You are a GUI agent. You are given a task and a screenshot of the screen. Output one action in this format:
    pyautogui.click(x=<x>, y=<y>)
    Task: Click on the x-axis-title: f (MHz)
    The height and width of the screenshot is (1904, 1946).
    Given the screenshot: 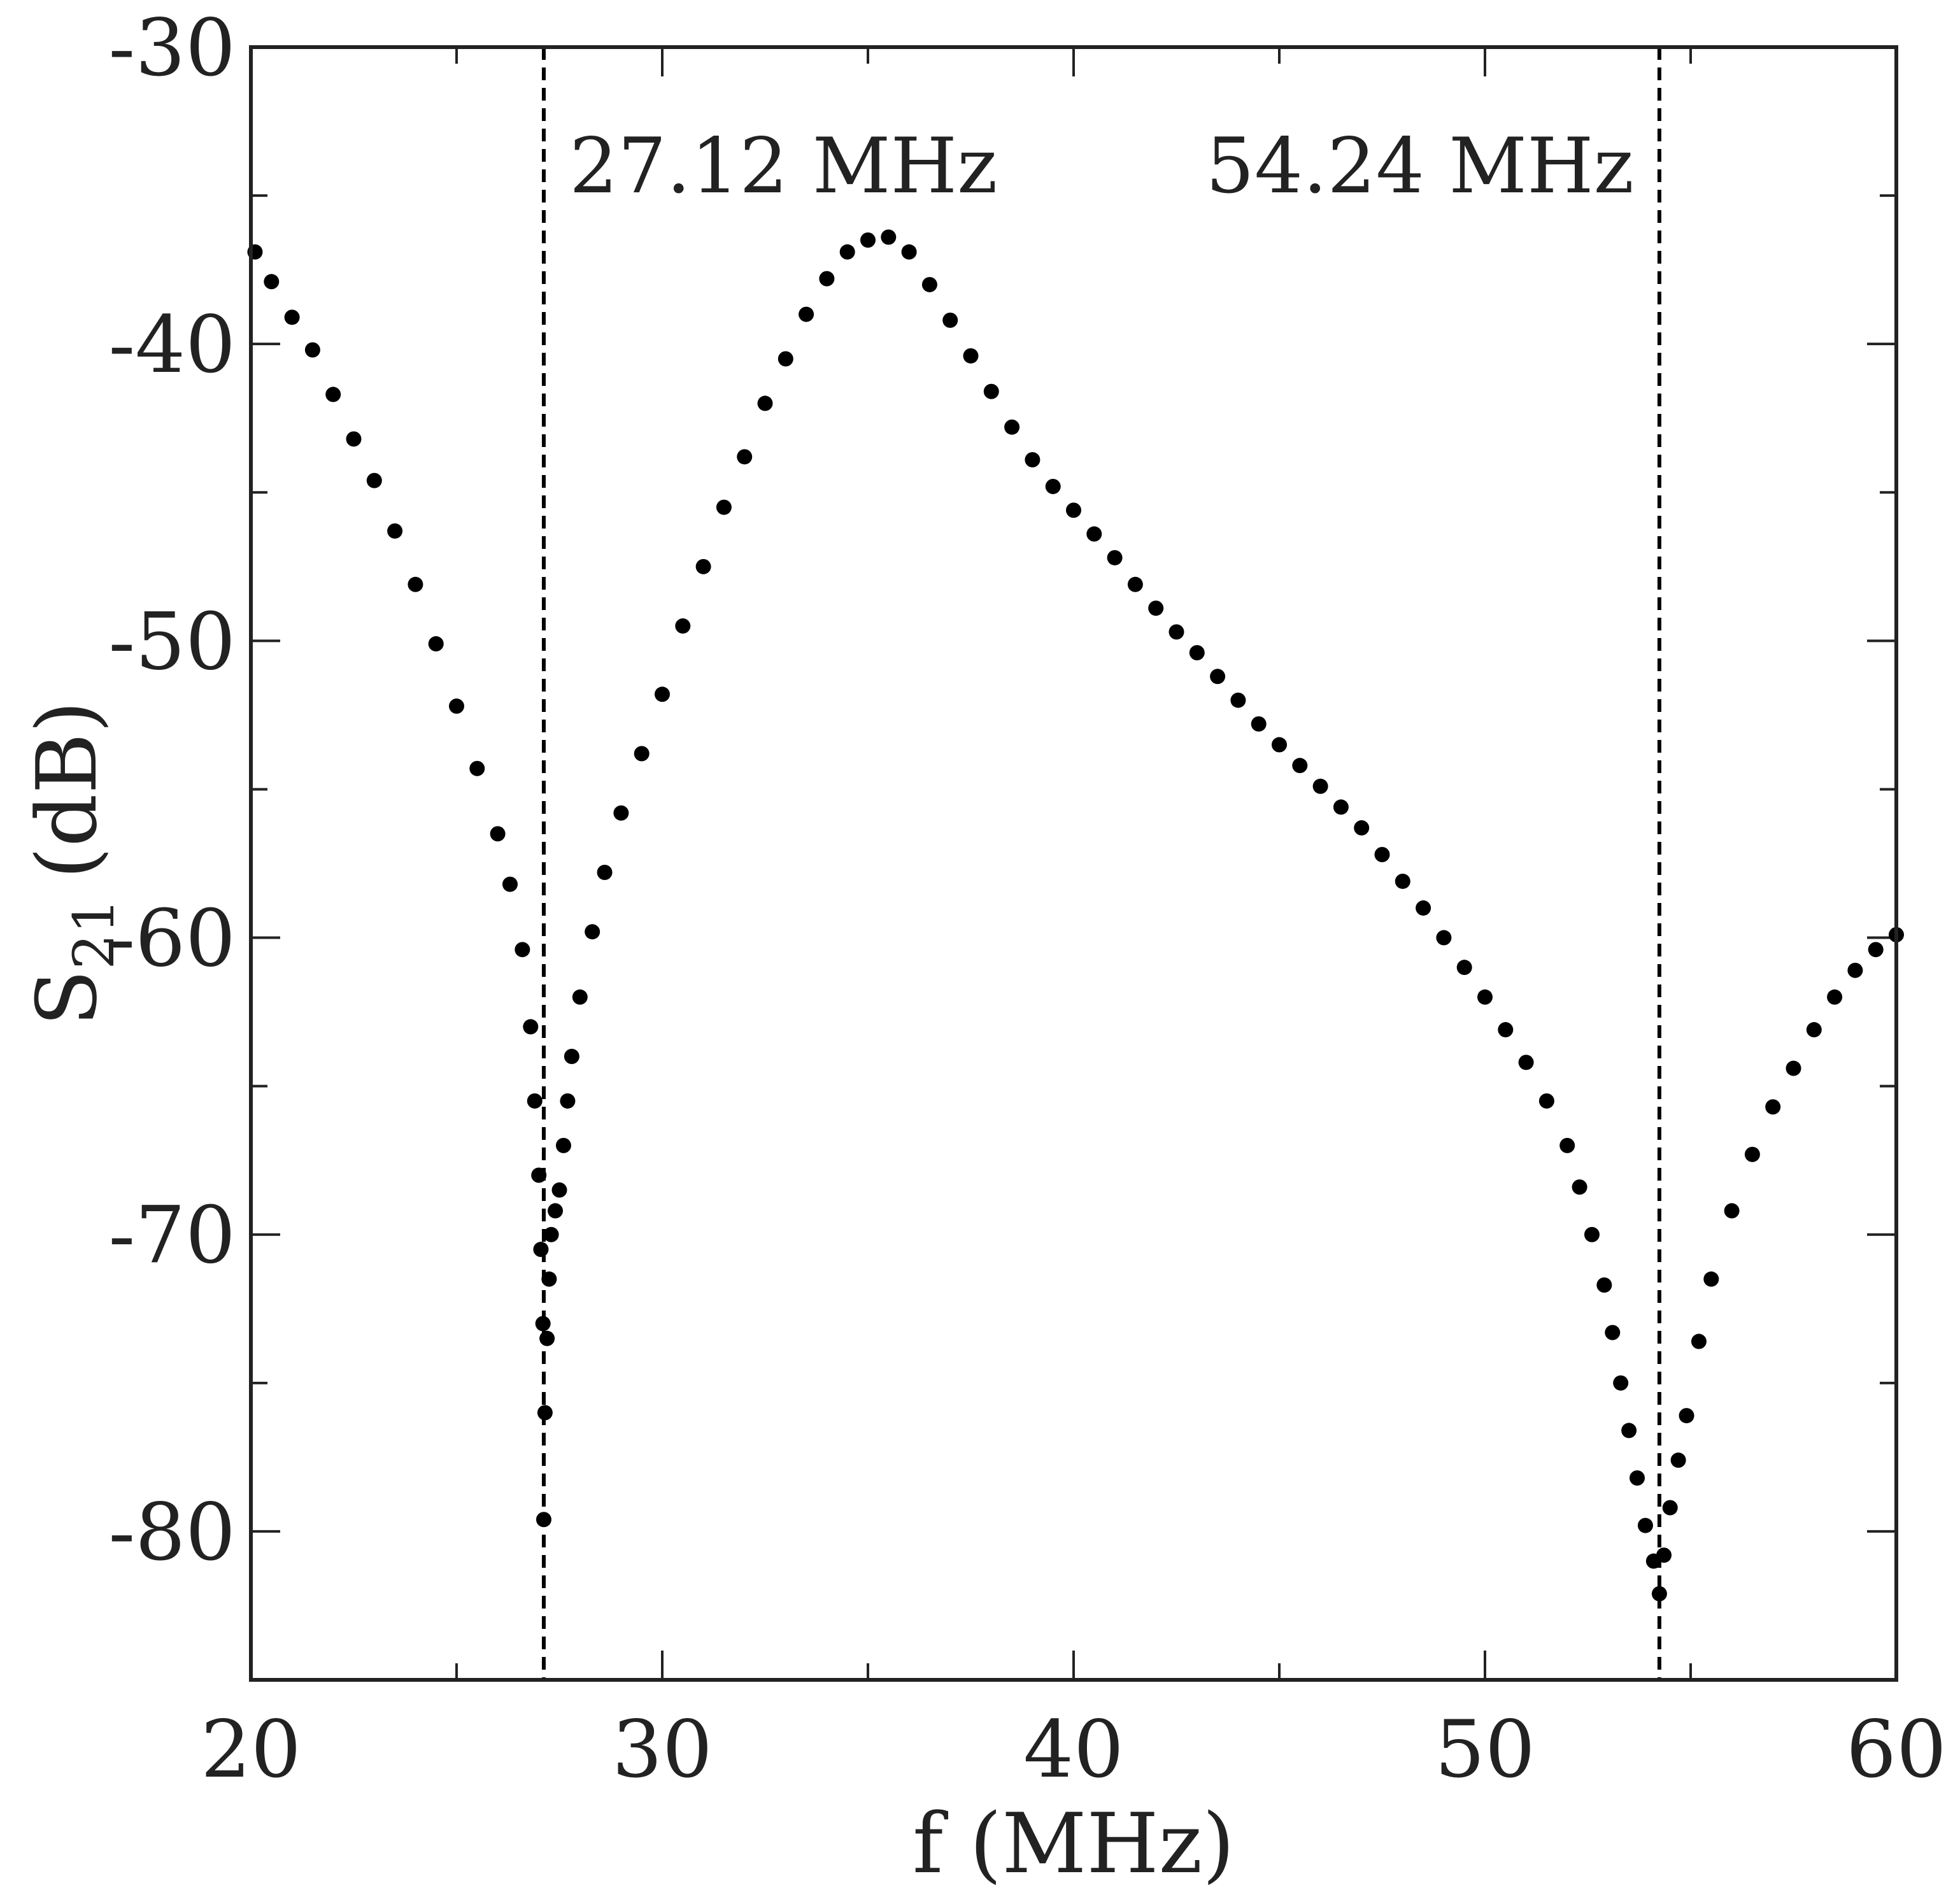 What is the action you would take?
    pyautogui.click(x=1074, y=1843)
    